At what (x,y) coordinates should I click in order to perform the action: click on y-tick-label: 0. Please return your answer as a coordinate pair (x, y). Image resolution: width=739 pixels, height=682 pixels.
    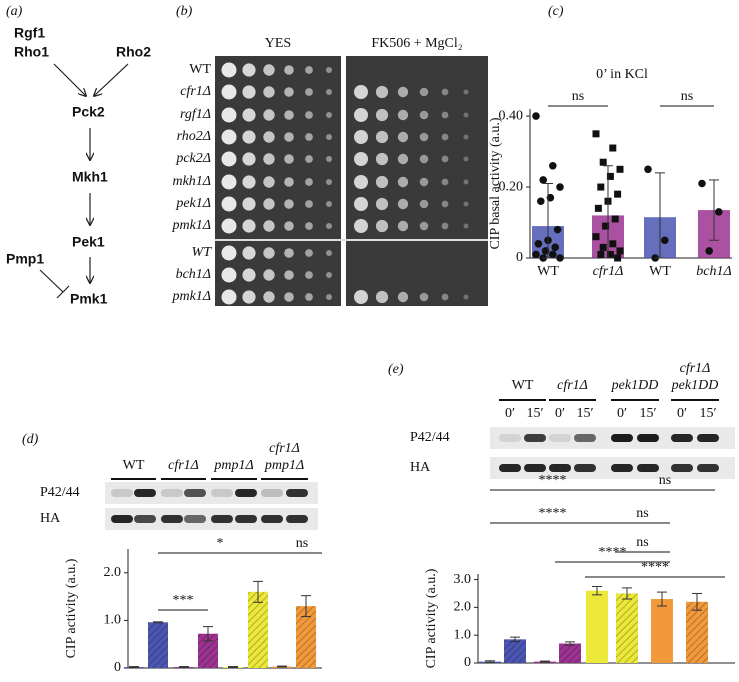
    Looking at the image, I should click on (519, 257).